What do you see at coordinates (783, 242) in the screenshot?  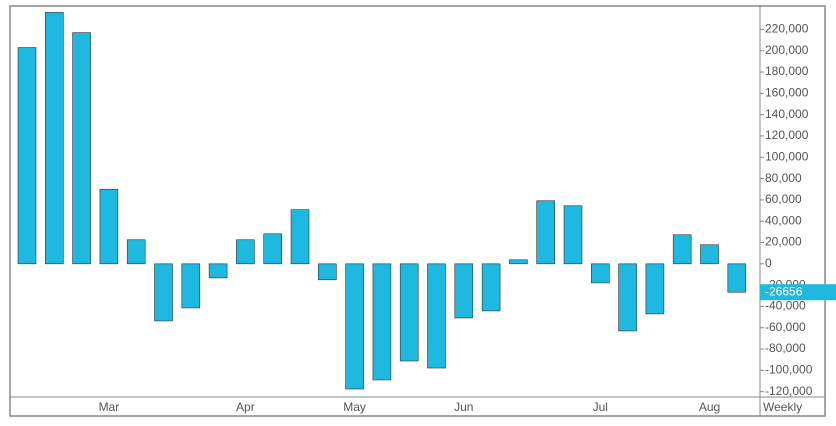 I see `y-tick-label: 20,000` at bounding box center [783, 242].